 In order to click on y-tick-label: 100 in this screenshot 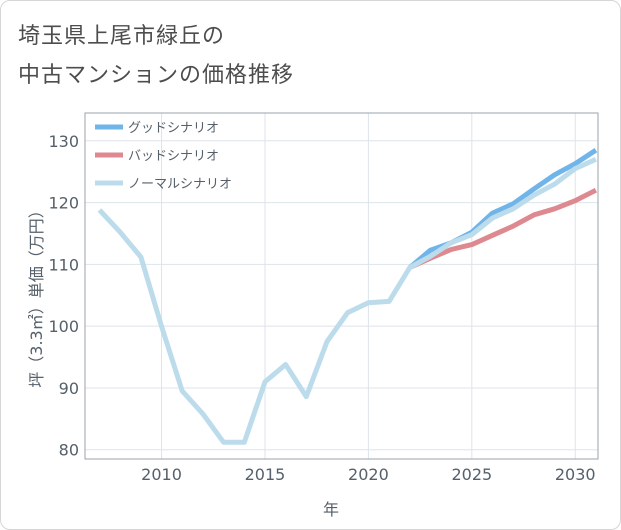, I will do `click(63, 326)`.